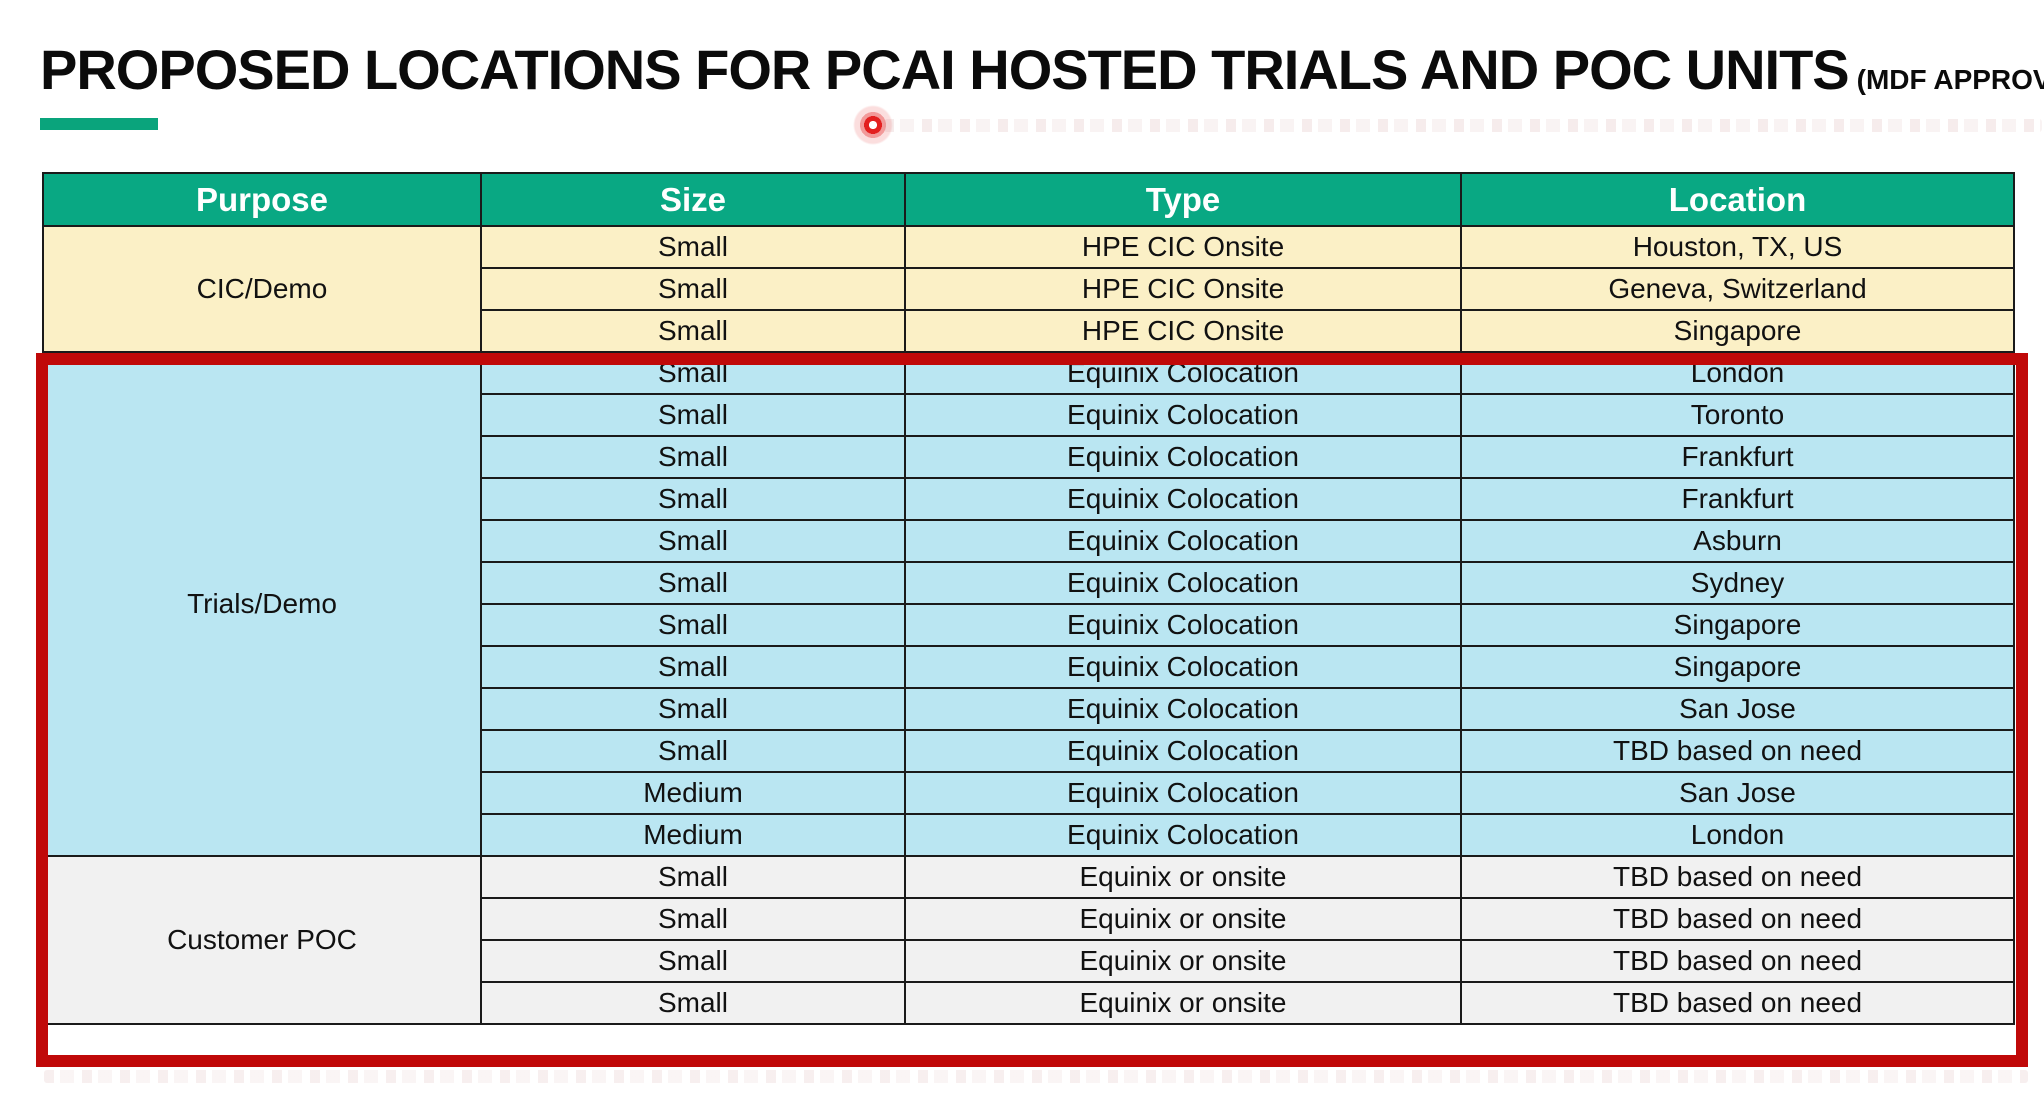 The image size is (2044, 1097). Describe the element at coordinates (99, 124) in the screenshot. I see `title-accent-bar` at that location.